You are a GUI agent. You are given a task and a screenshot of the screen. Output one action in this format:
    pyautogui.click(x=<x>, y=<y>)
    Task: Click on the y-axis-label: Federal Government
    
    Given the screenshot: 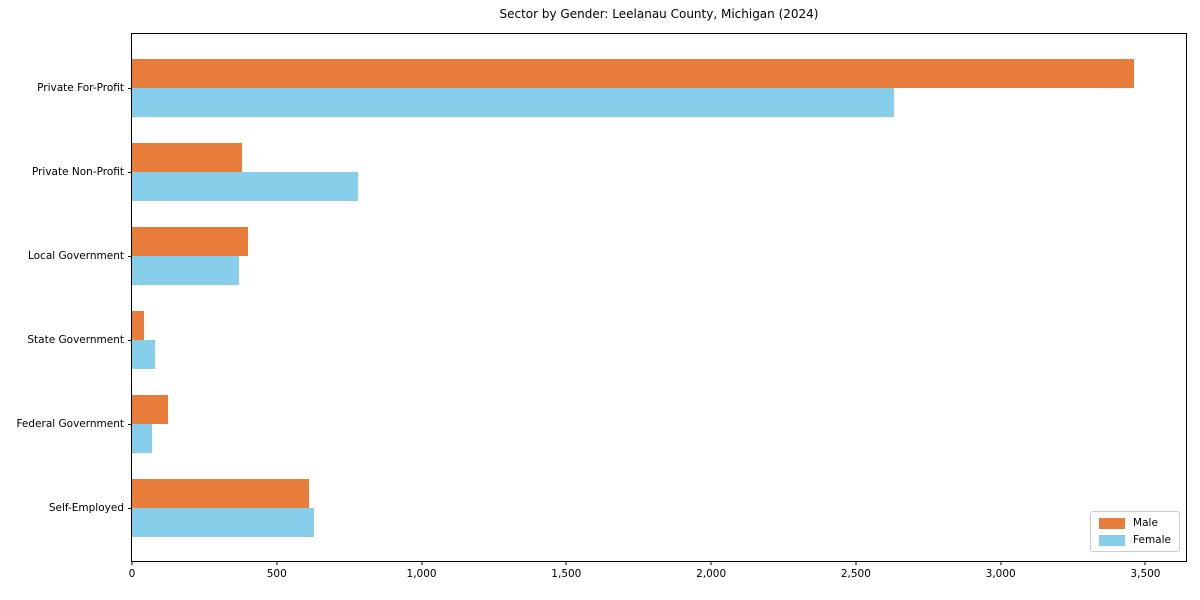 What is the action you would take?
    pyautogui.click(x=70, y=424)
    